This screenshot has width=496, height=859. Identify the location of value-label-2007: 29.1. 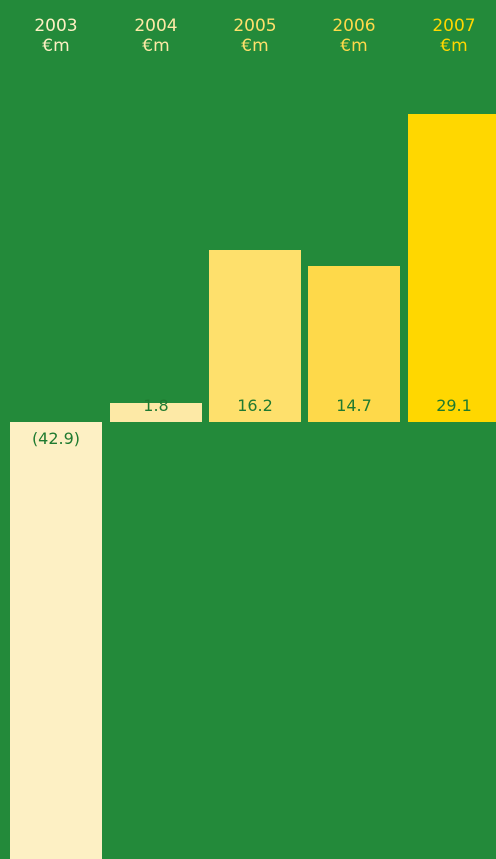
(454, 405).